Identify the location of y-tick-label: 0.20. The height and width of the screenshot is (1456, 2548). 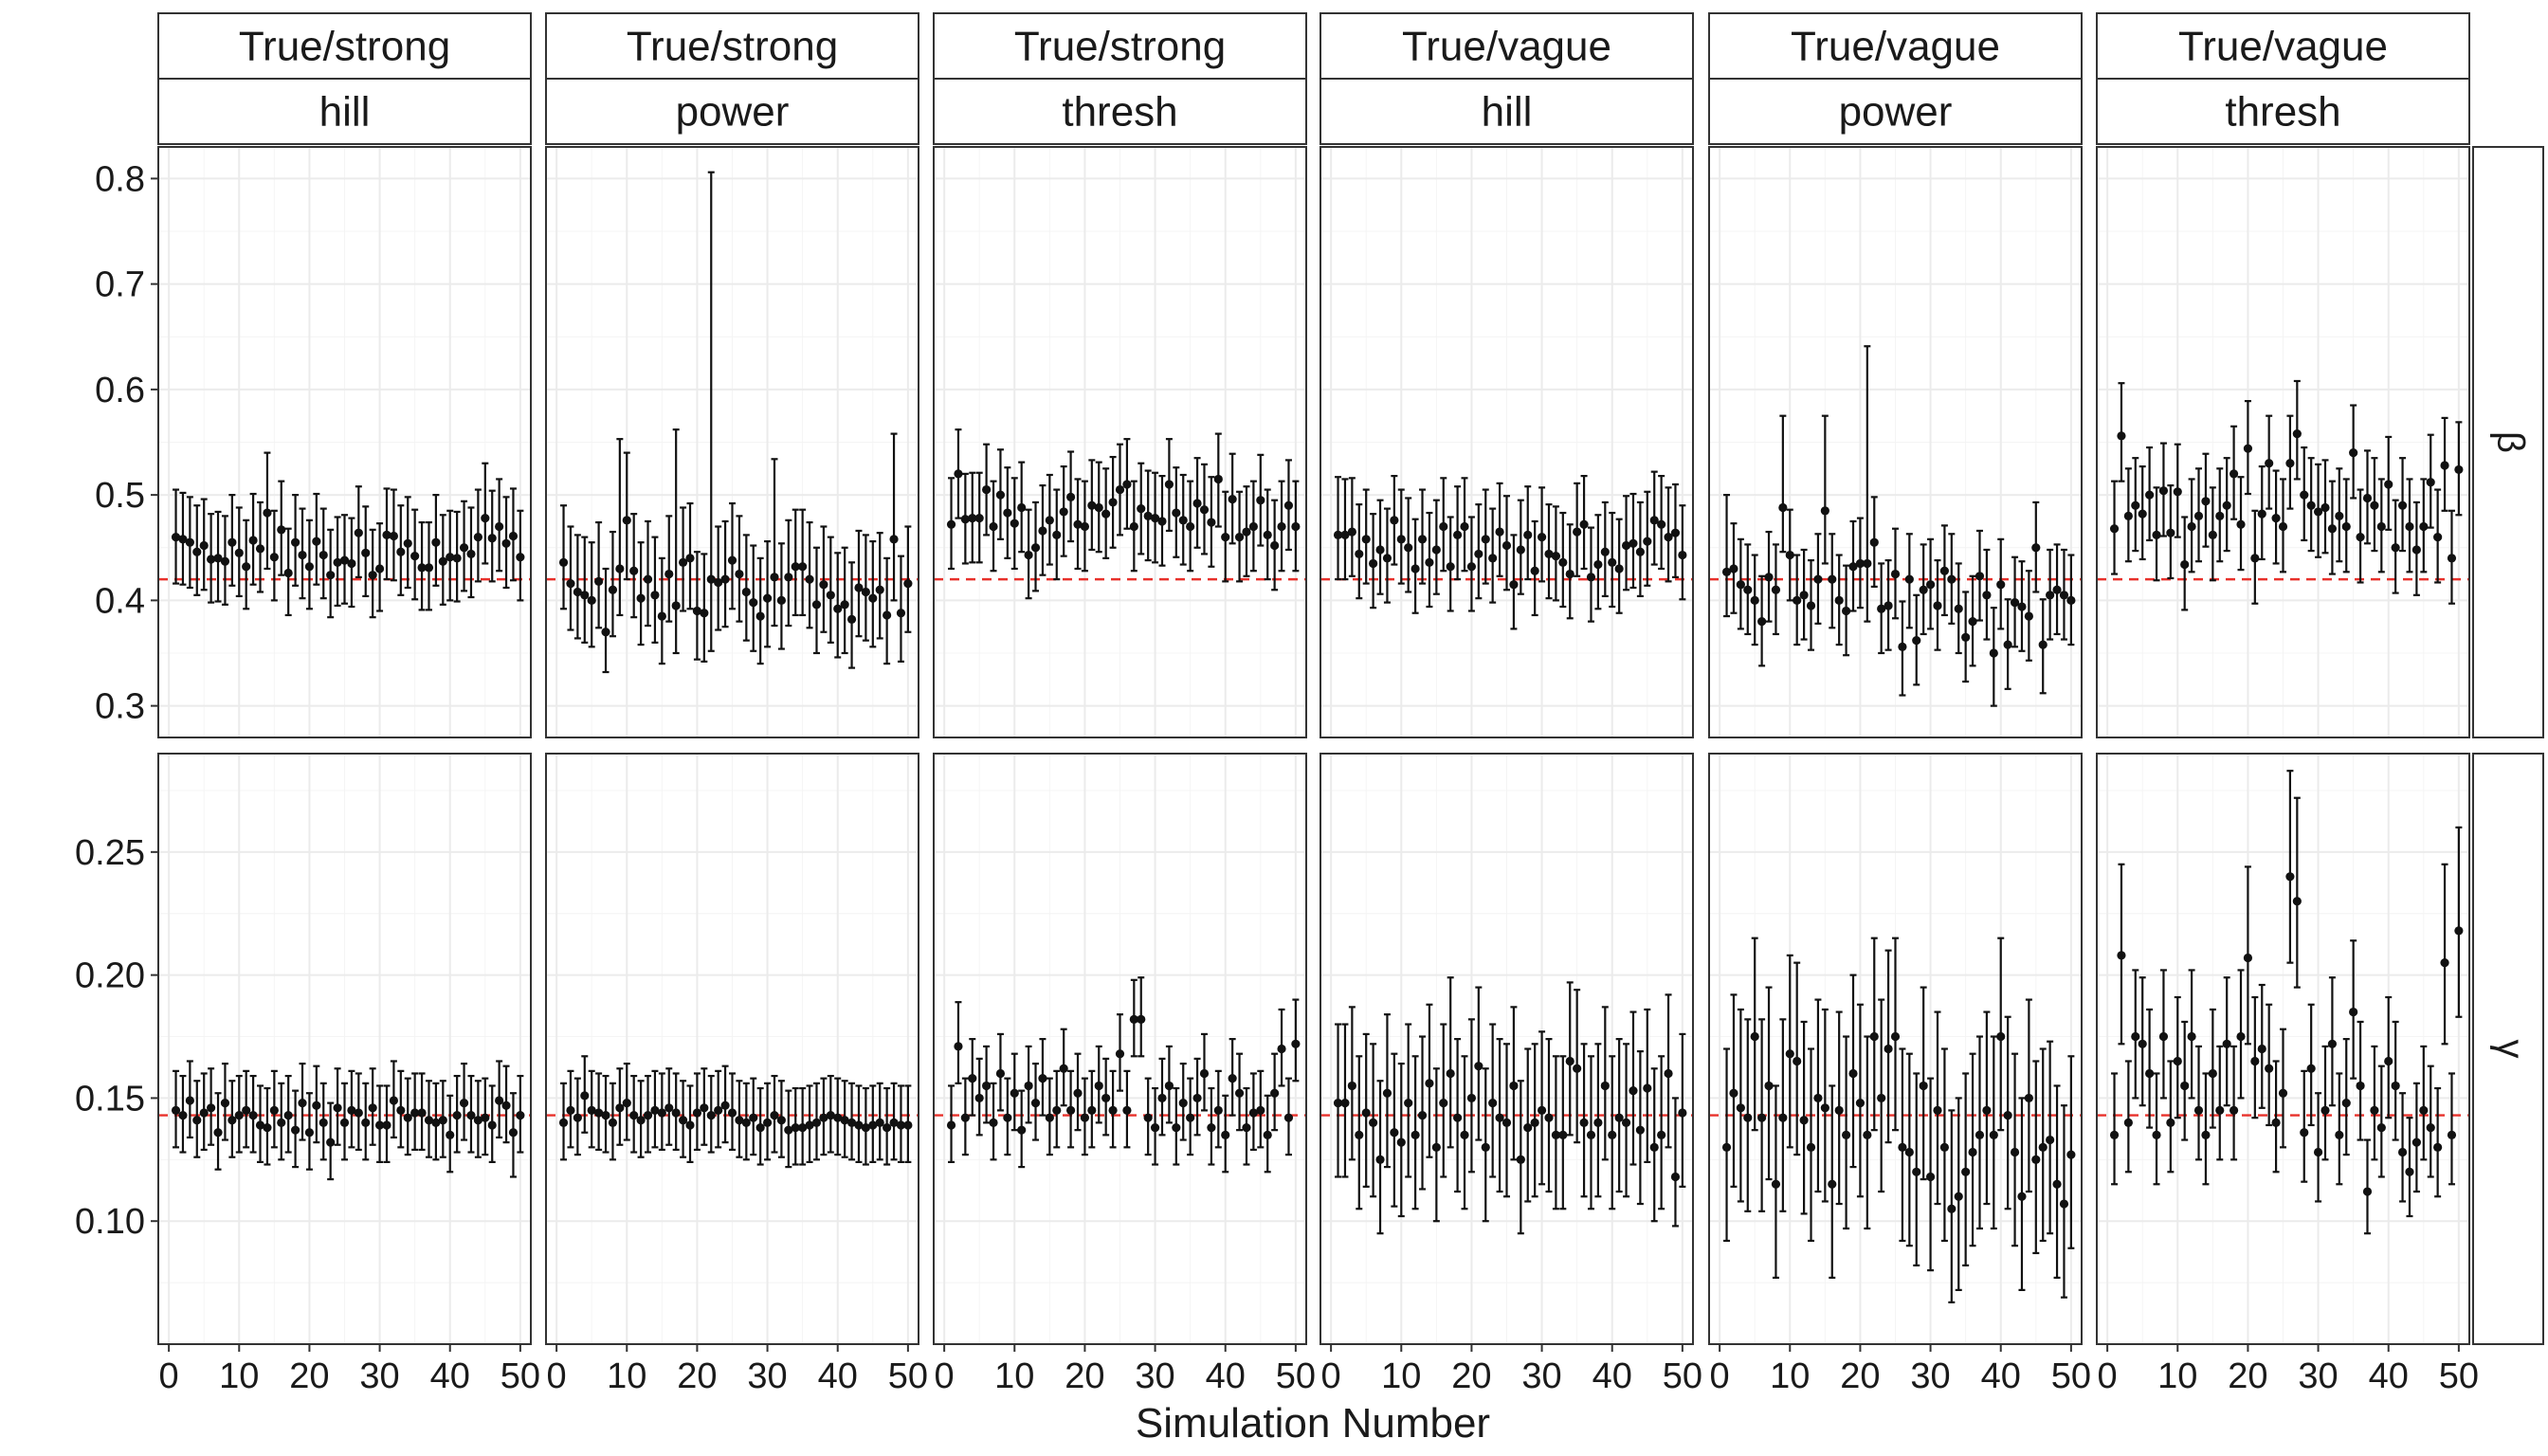
(110, 976).